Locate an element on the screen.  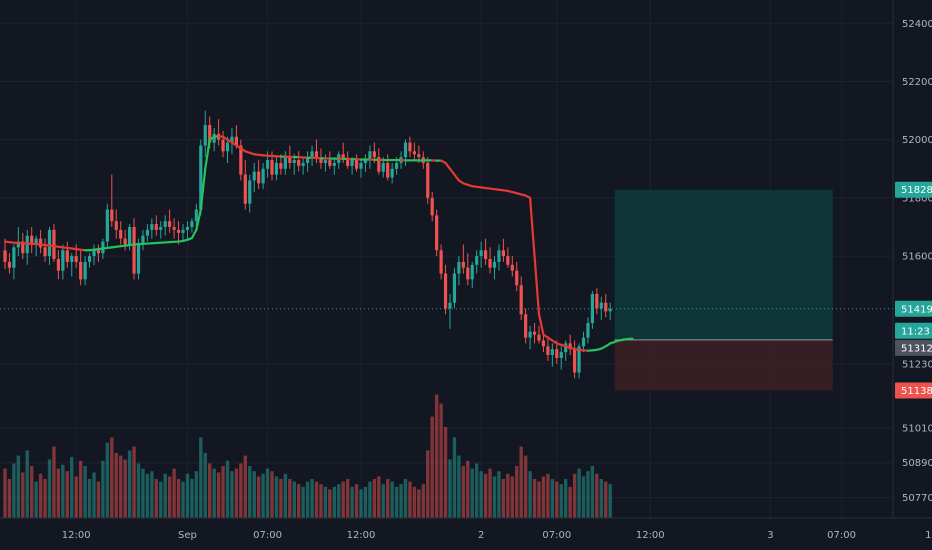
time-axis: 12:00 Sep 07:00 12:00 2 07:00 12:00 3 07:00 12:00 is located at coordinates (497, 535).